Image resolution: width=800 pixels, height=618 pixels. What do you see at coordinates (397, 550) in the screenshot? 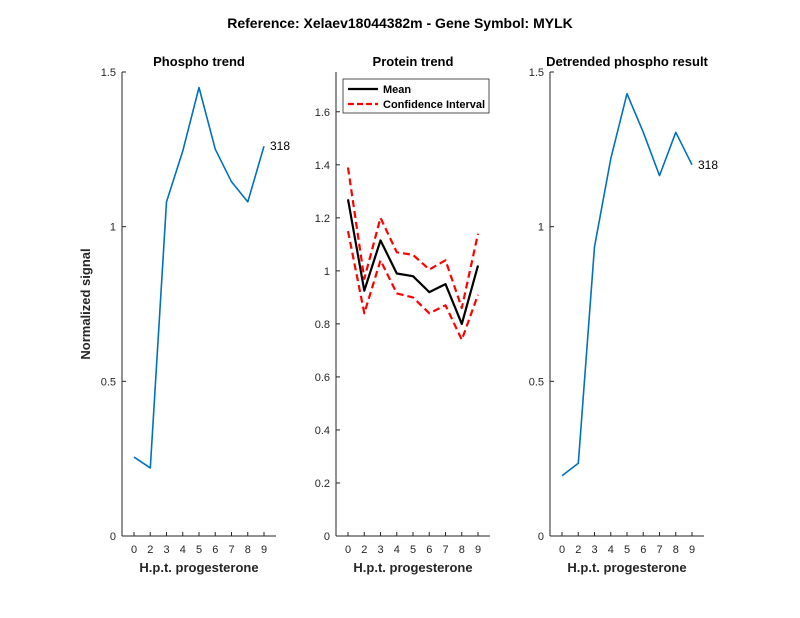
I see `protein-trend-xtick-label: 4` at bounding box center [397, 550].